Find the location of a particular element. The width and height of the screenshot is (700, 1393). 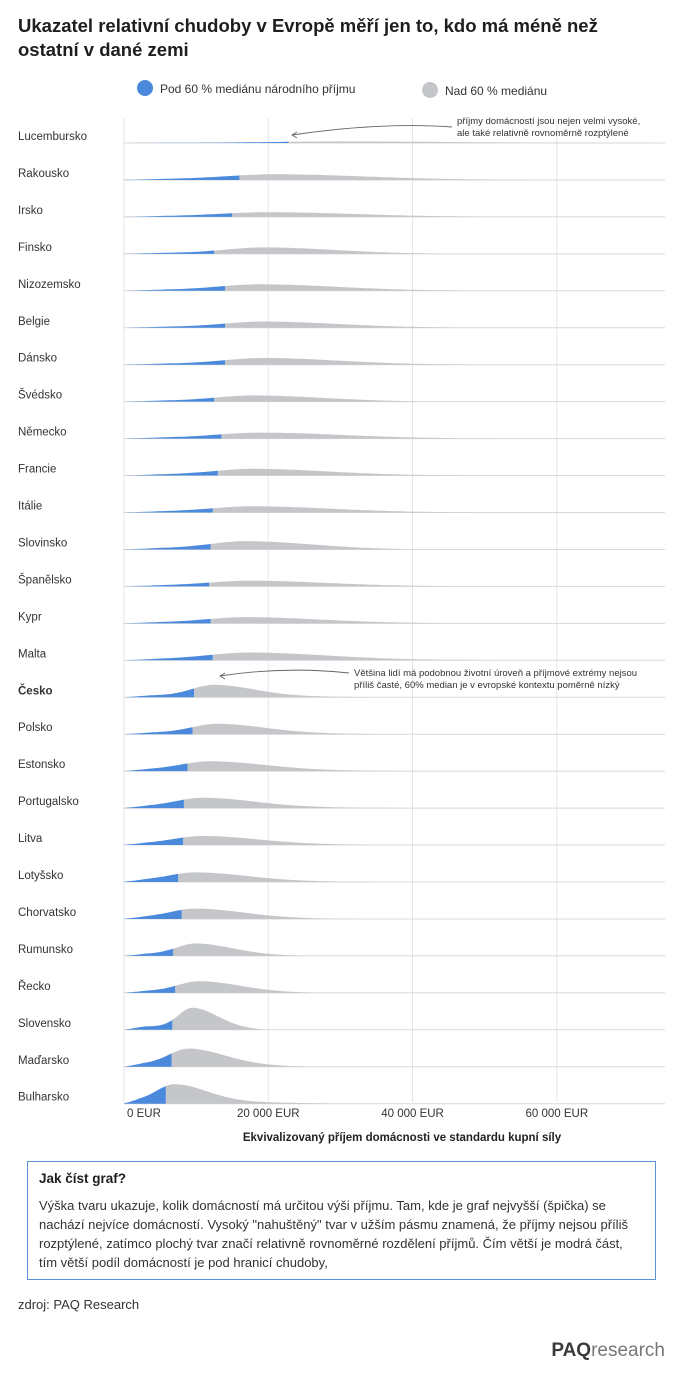

country-label: Německo is located at coordinates (42, 433).